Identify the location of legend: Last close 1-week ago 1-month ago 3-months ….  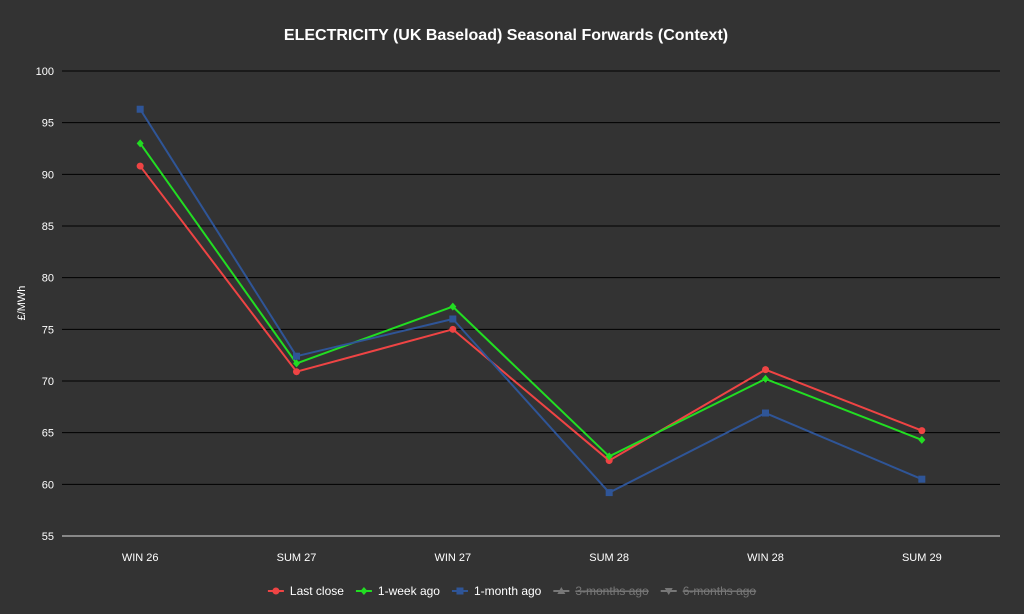
(512, 591).